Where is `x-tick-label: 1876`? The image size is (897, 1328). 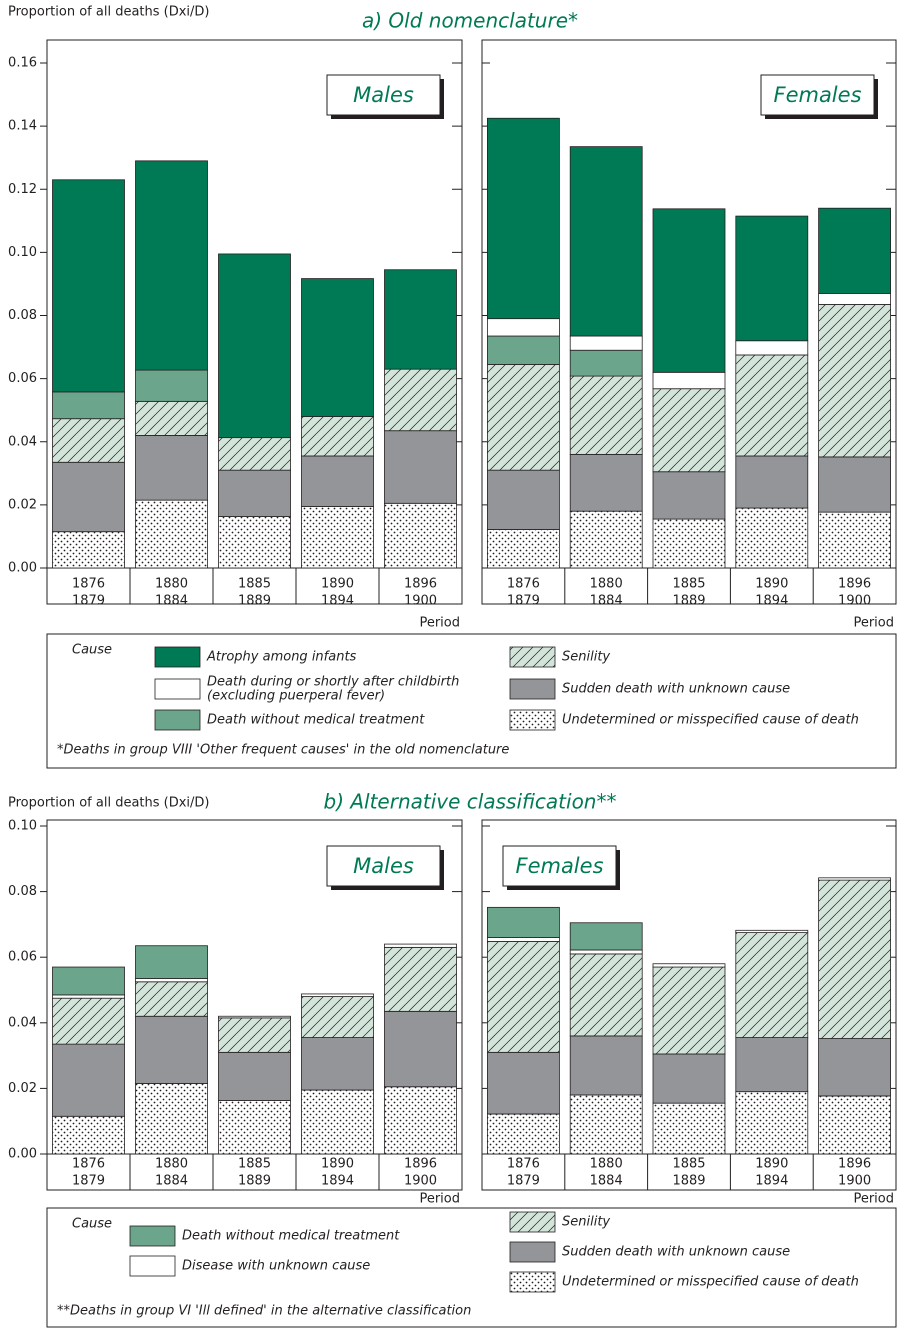 x-tick-label: 1876 is located at coordinates (523, 1164).